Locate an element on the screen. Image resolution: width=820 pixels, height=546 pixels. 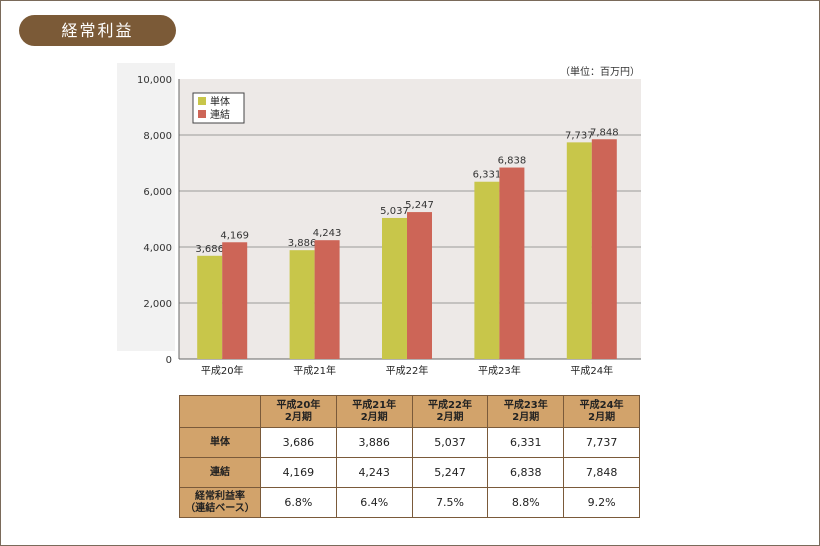
legend-label: 連結 is located at coordinates (220, 114).